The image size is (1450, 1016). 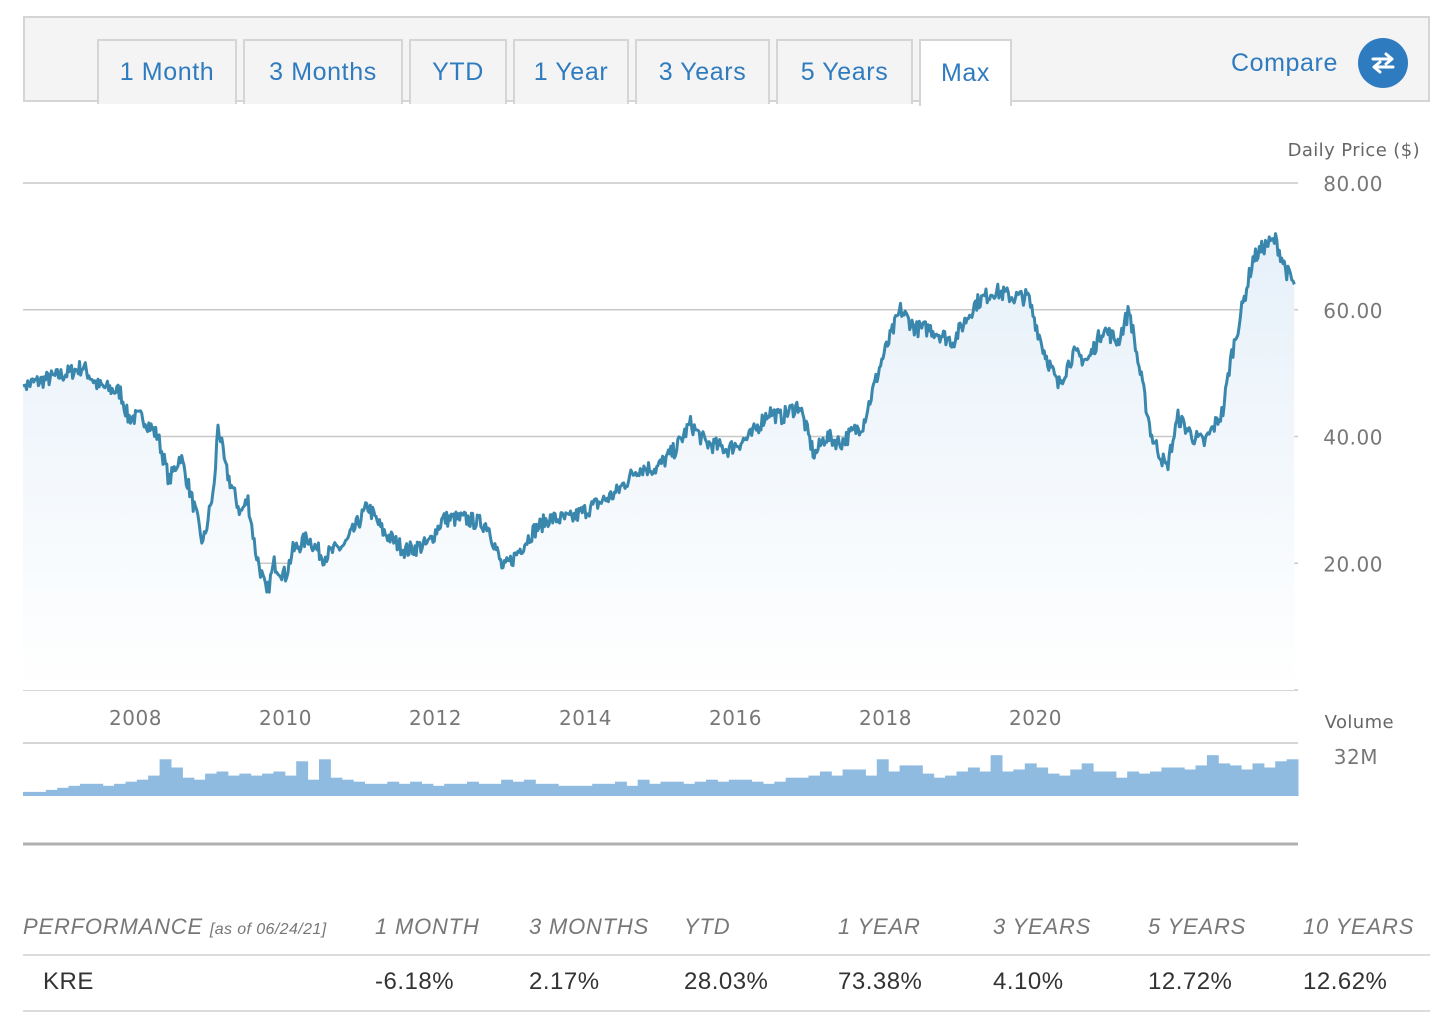 What do you see at coordinates (844, 71) in the screenshot?
I see `tab-5-years: 5 Years` at bounding box center [844, 71].